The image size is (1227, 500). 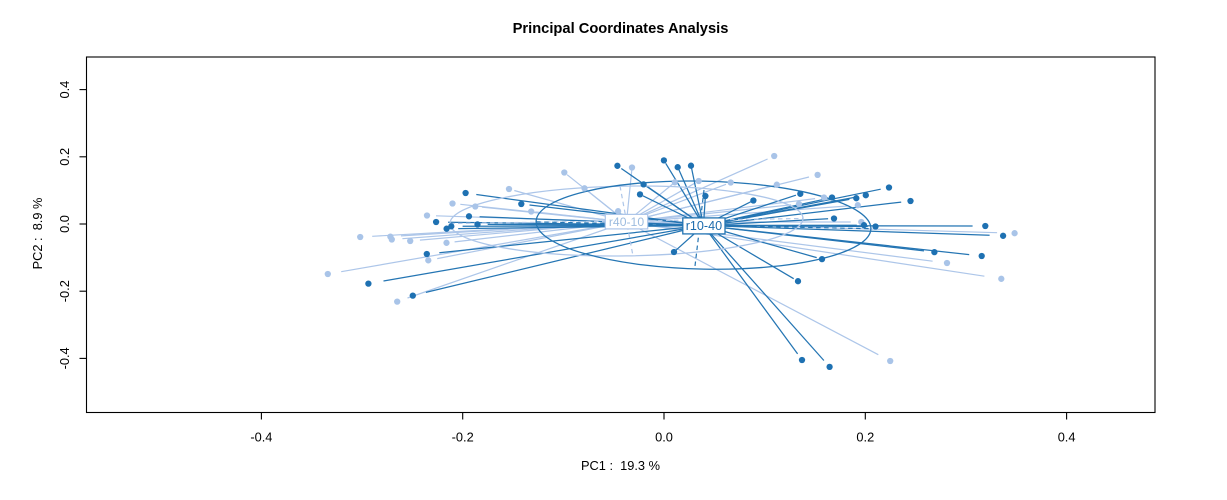 I want to click on svg-text: r10-40, so click(x=704, y=226).